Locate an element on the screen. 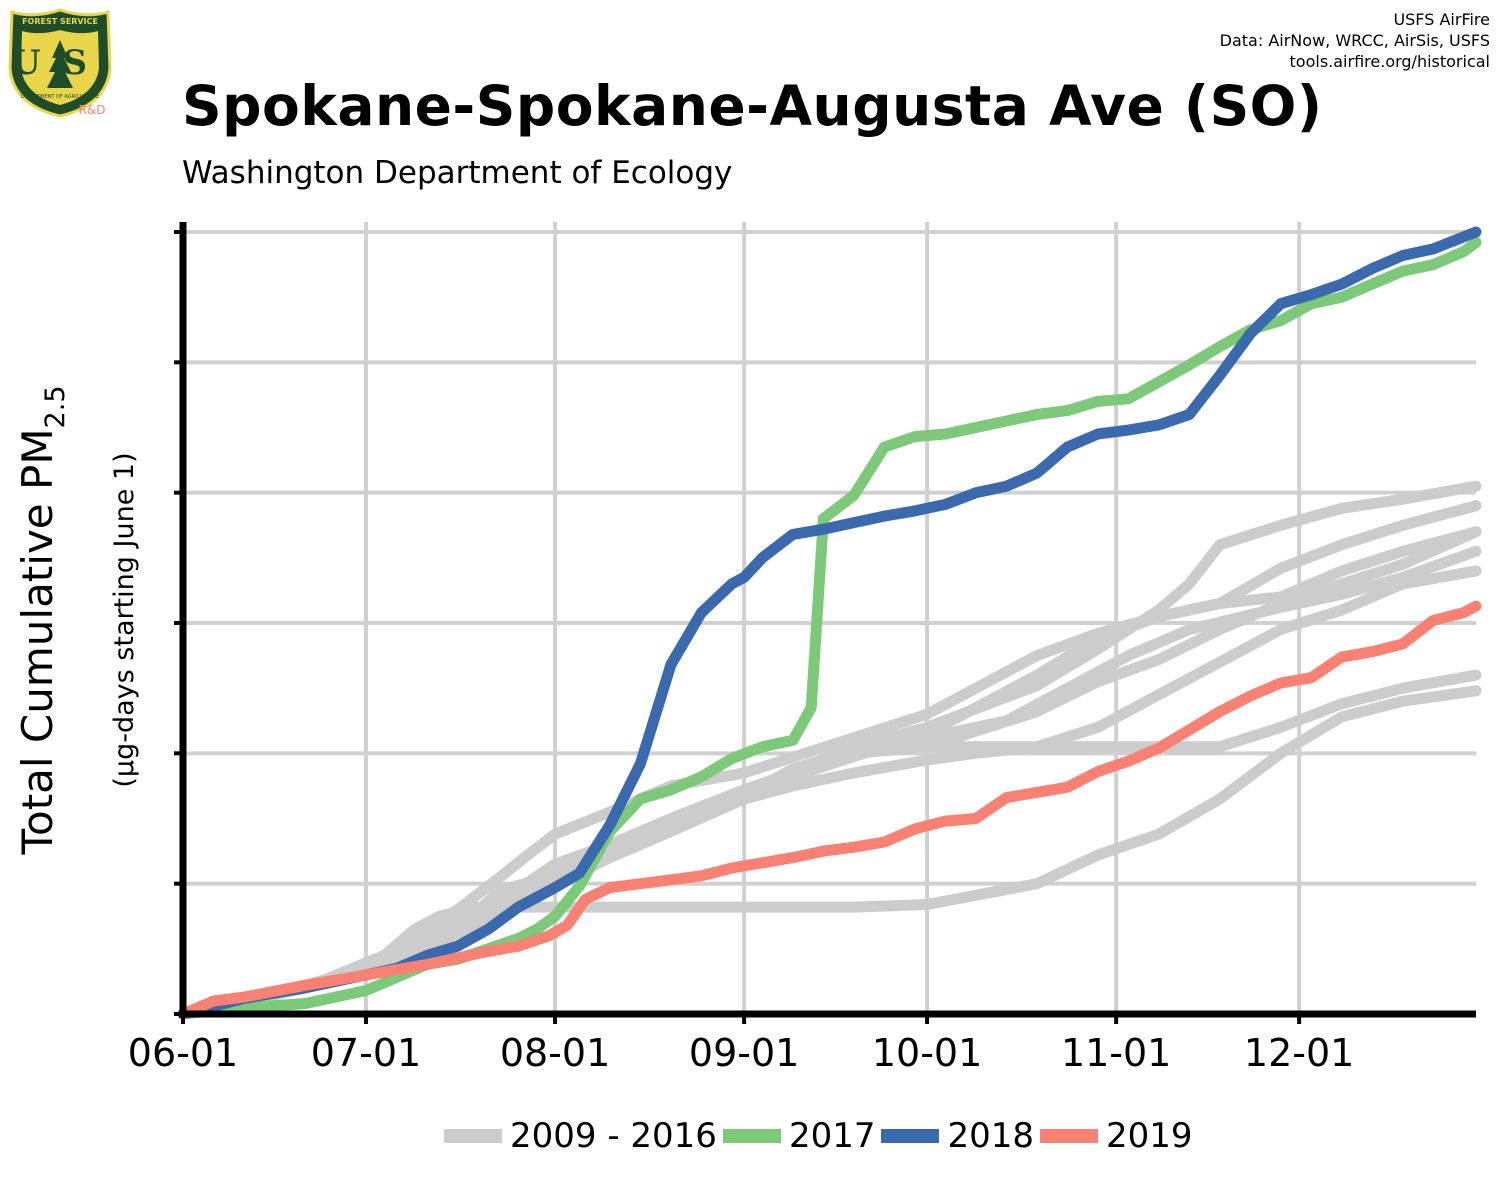  credit-line: tools.airfire.org/historical is located at coordinates (1389, 61).